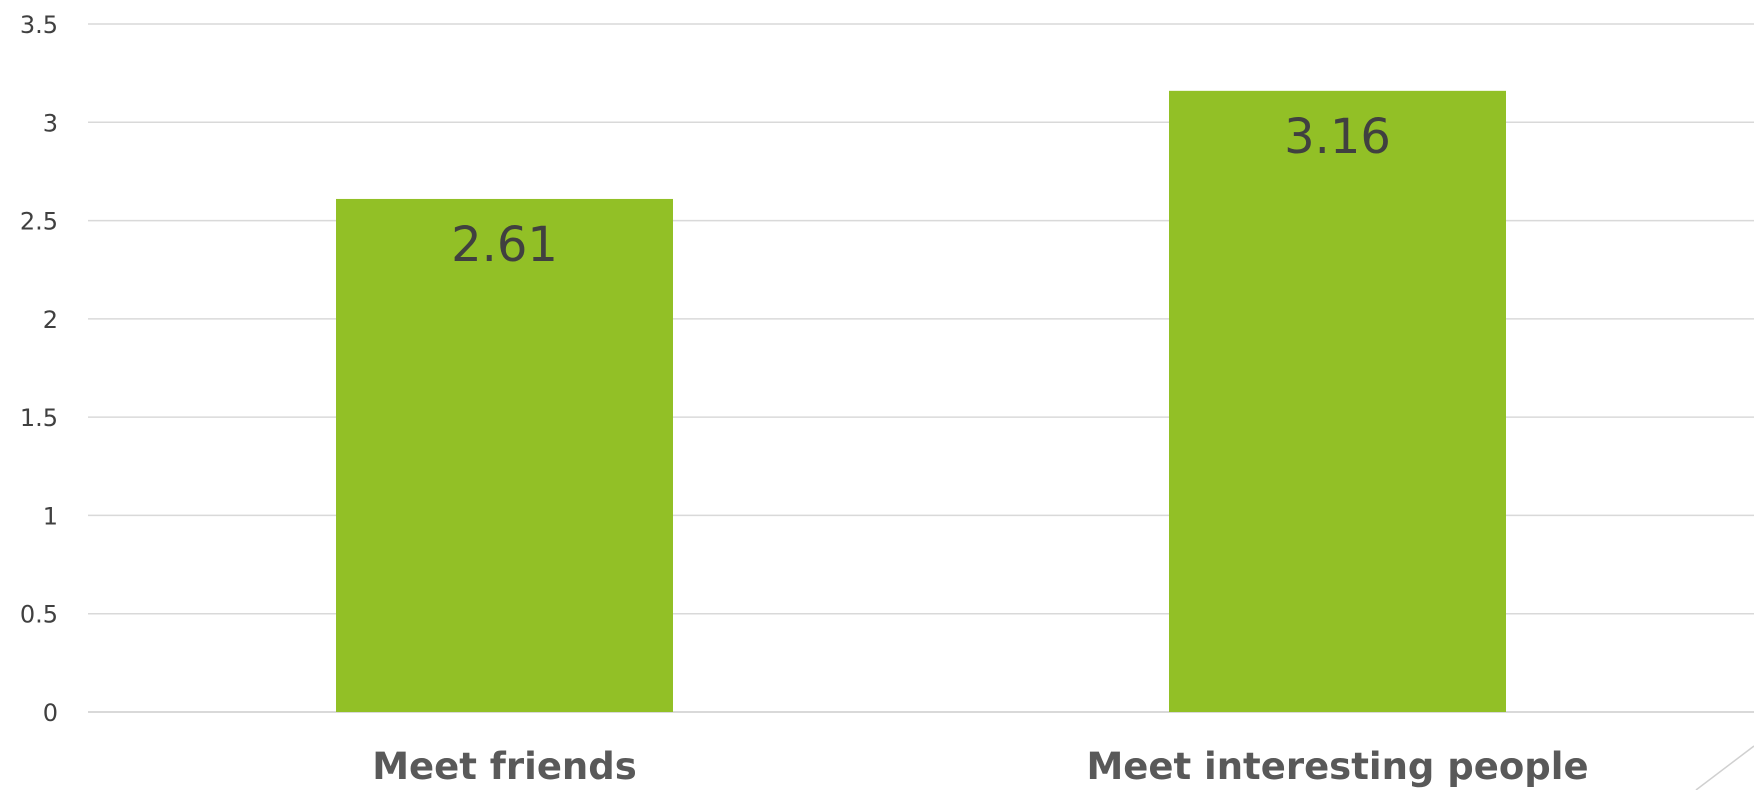 The image size is (1754, 790). Describe the element at coordinates (50, 123) in the screenshot. I see `y-tick-label: 3` at that location.